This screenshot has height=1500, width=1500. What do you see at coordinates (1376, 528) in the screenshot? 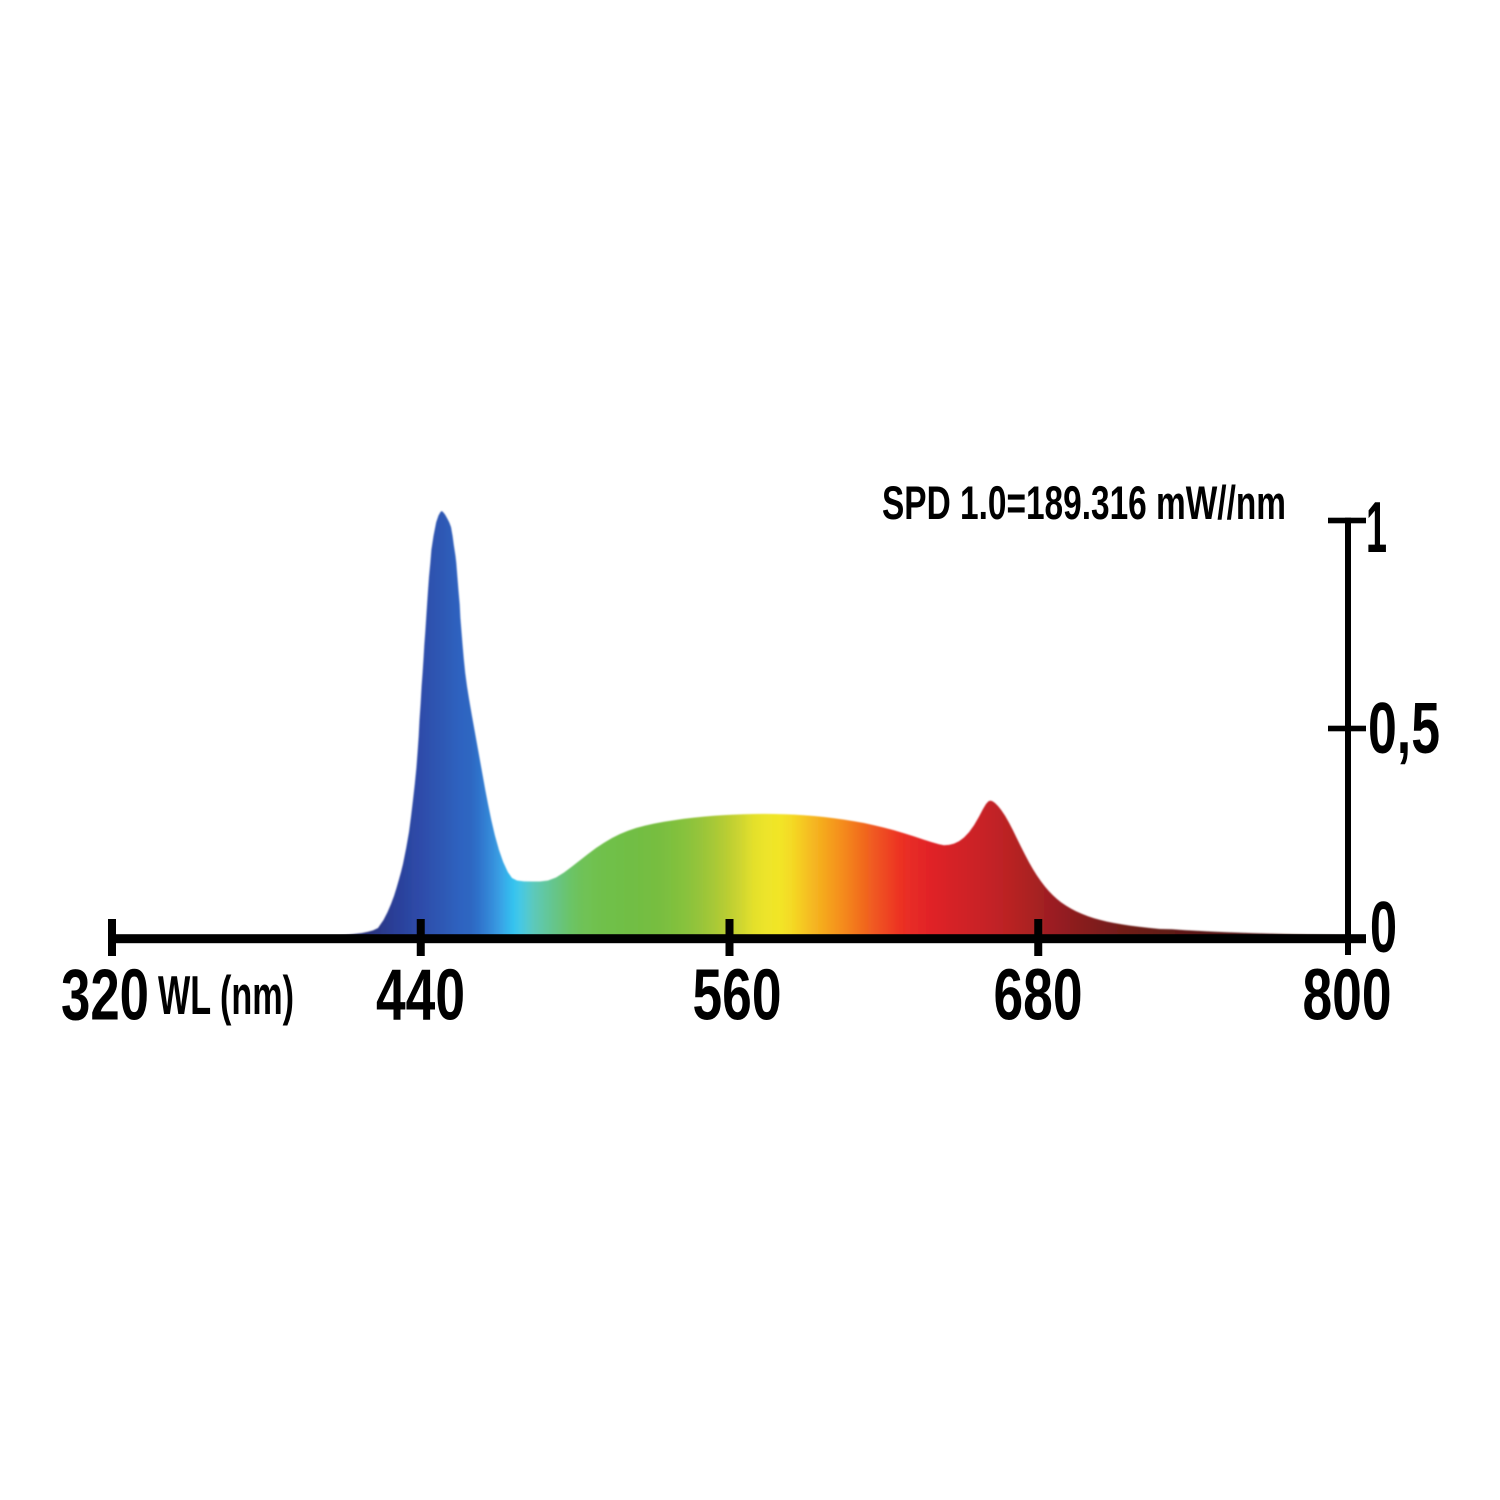
I see `svg-text: 1` at bounding box center [1376, 528].